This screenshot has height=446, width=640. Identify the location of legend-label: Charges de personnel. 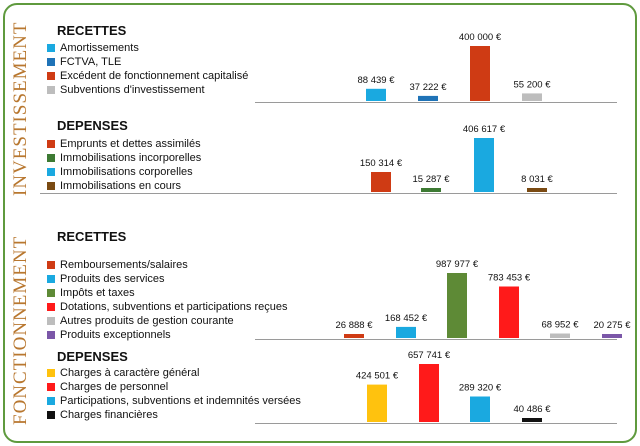
(114, 387).